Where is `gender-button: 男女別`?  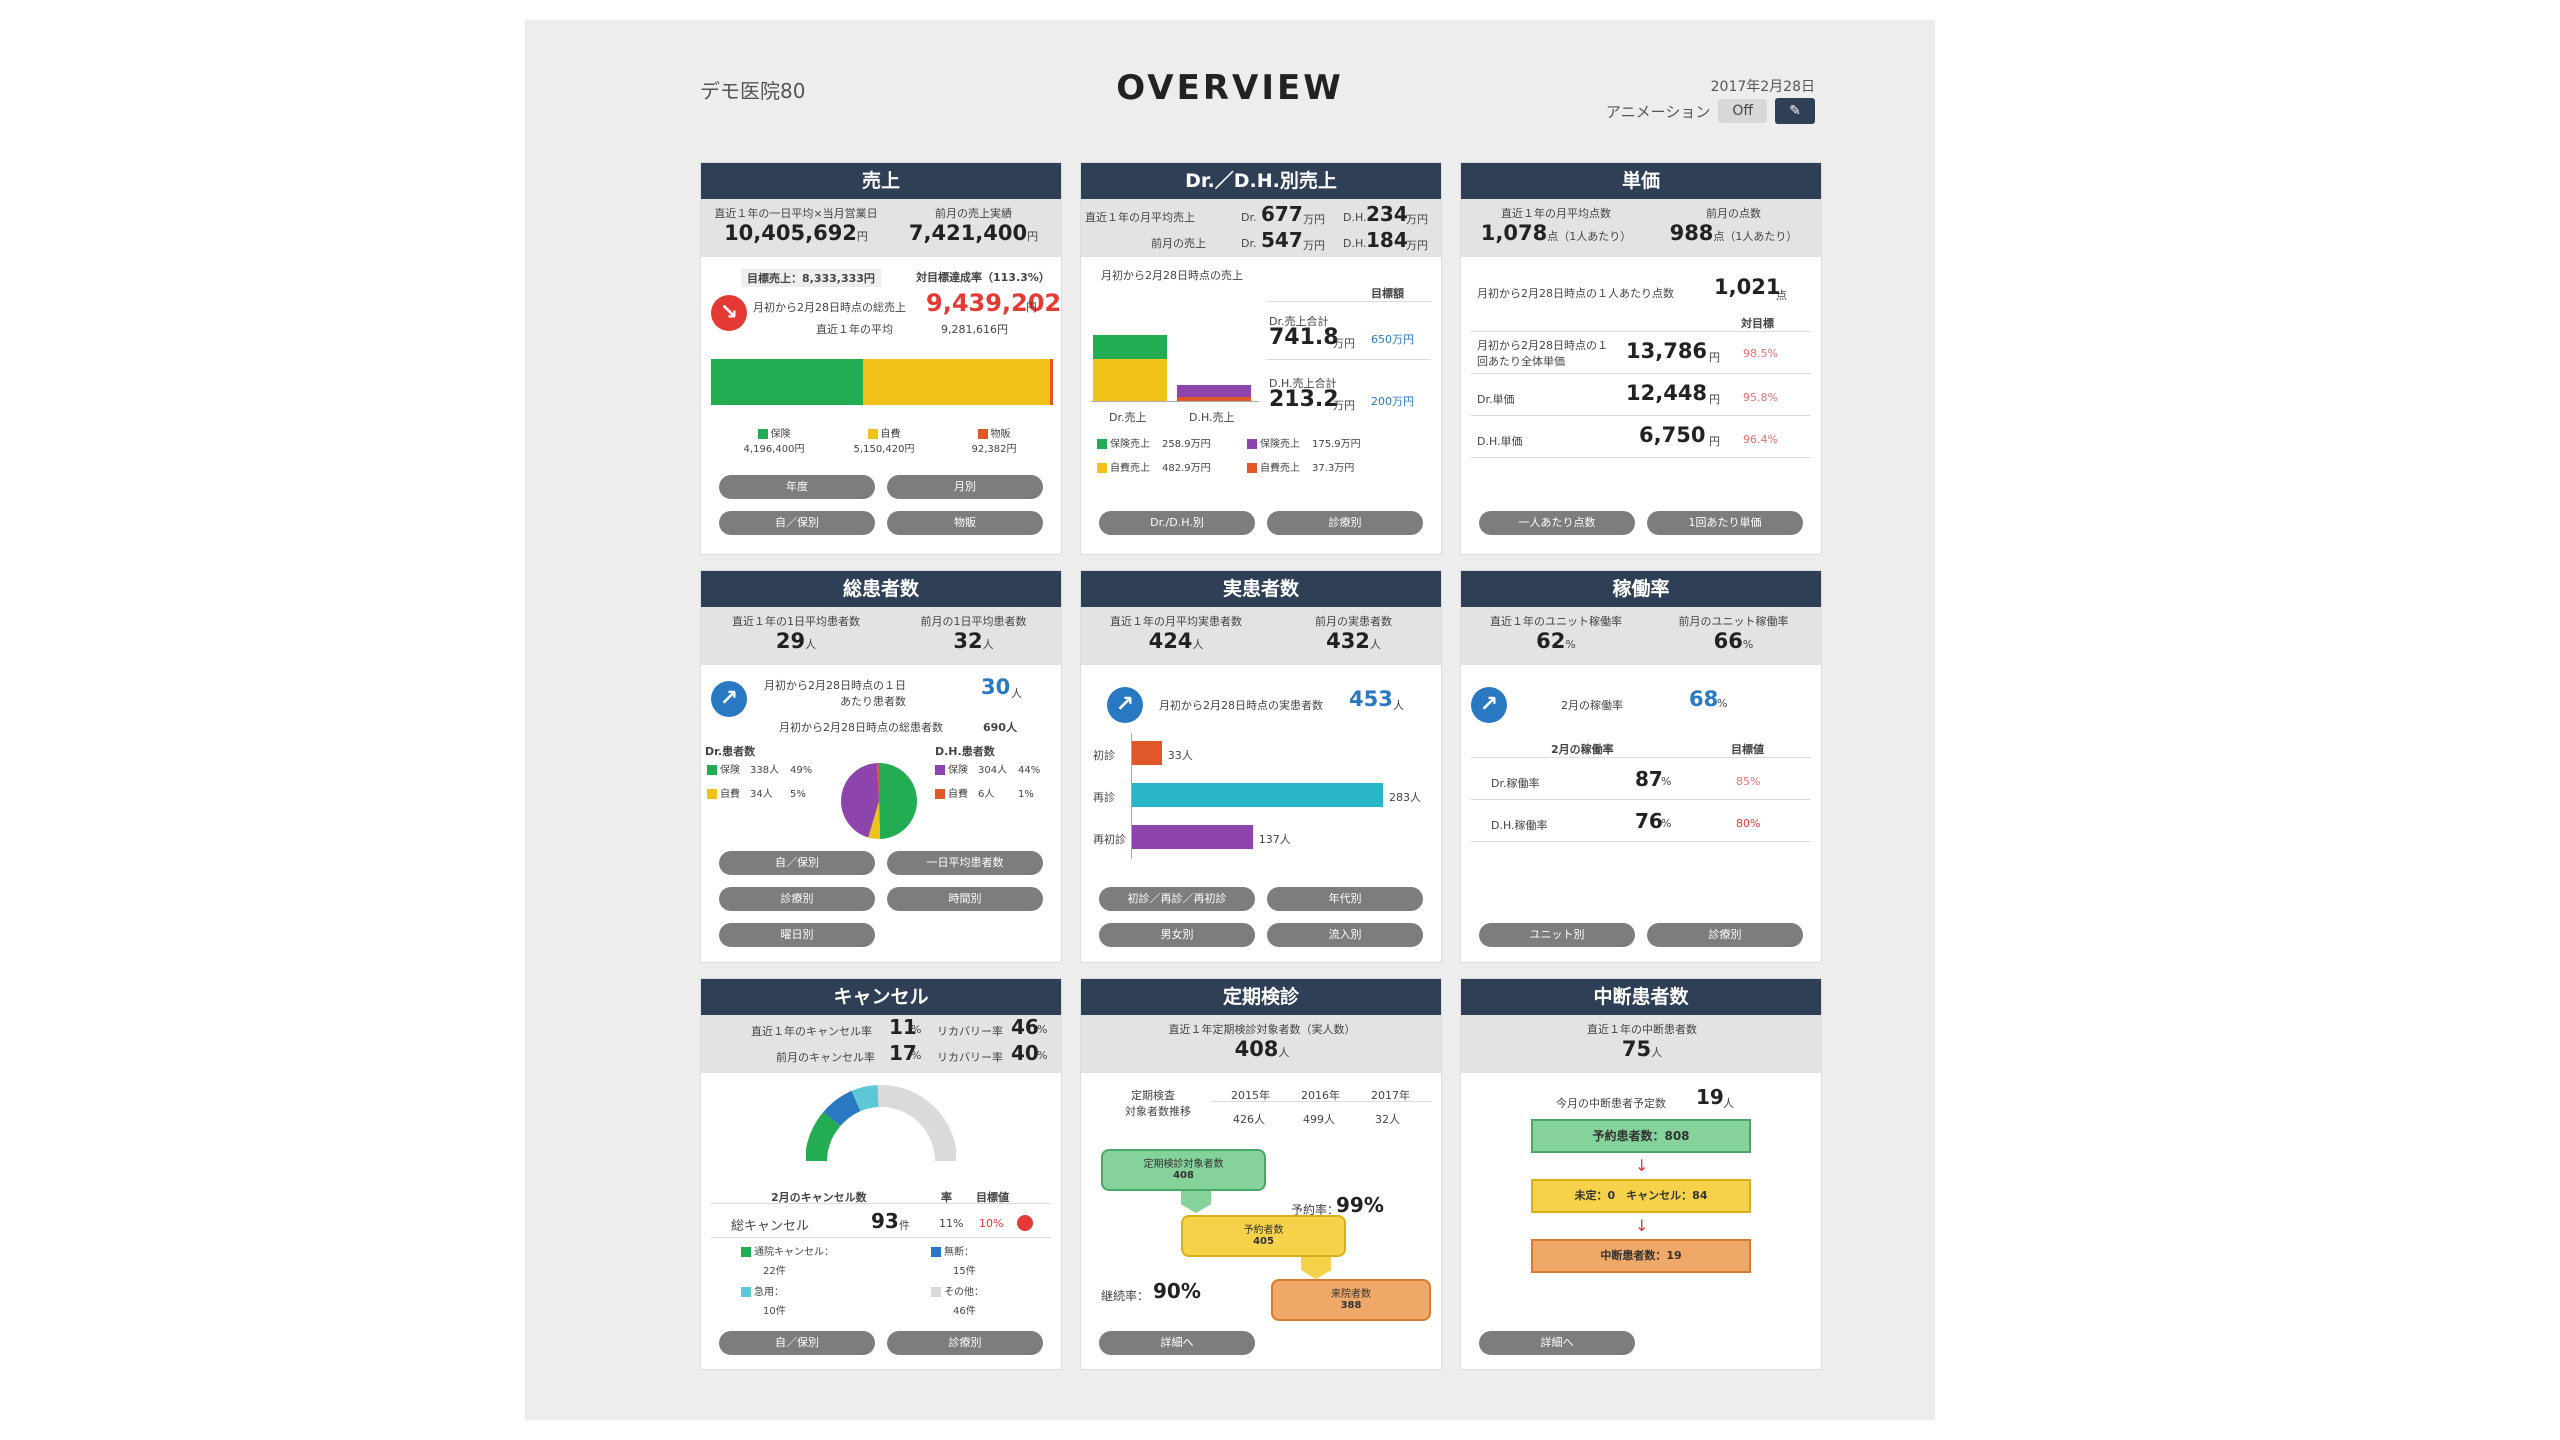 gender-button: 男女別 is located at coordinates (1177, 935).